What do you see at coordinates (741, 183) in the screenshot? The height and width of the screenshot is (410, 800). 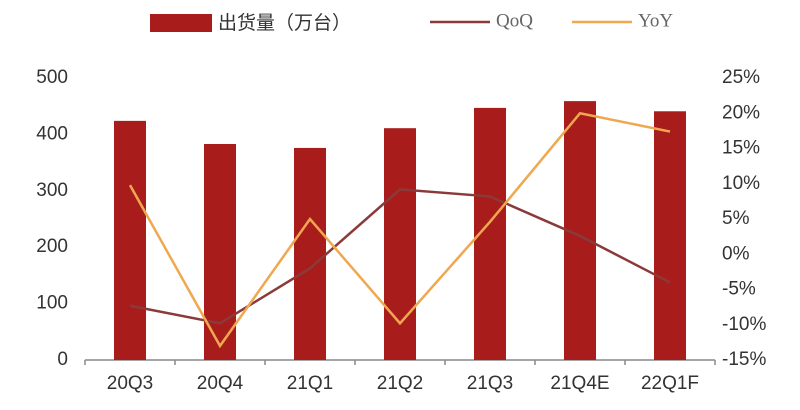 I see `y2-tick-label: 10%` at bounding box center [741, 183].